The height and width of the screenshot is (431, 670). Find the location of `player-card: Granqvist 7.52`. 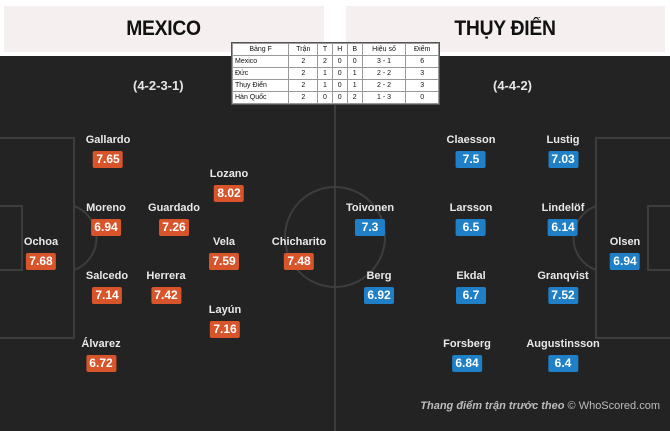

player-card: Granqvist 7.52 is located at coordinates (563, 287).